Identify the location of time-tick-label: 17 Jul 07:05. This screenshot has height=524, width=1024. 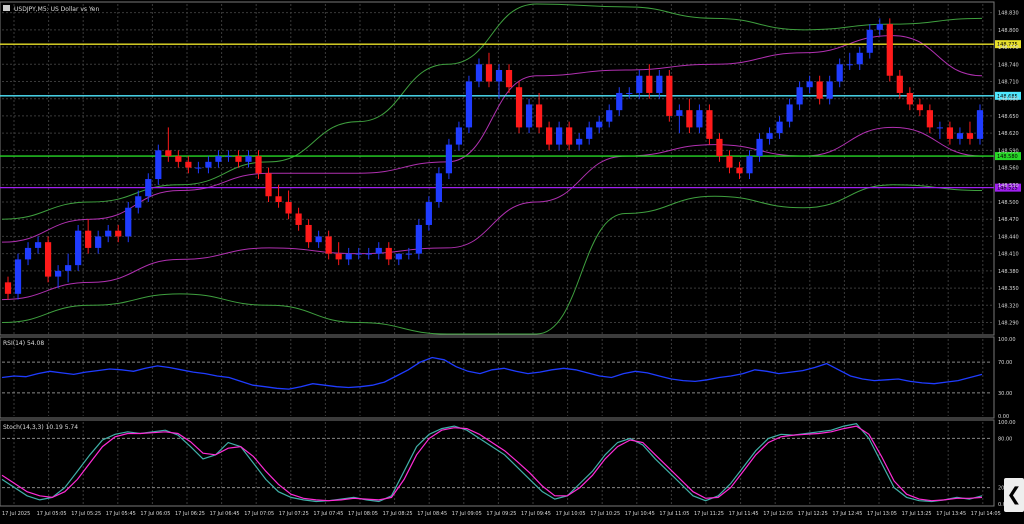
(259, 514).